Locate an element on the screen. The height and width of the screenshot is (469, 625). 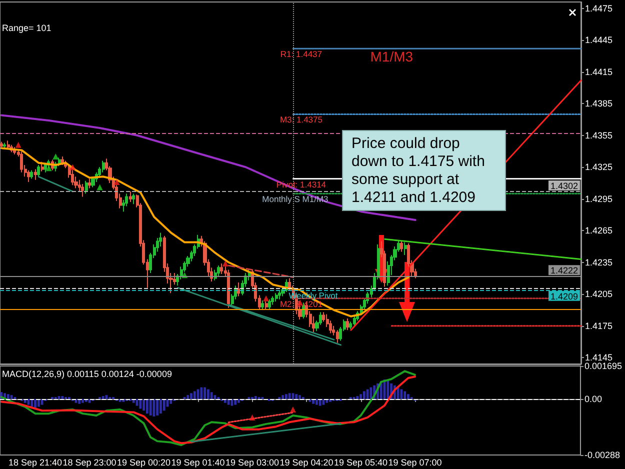
y-tick-label: 1.4175 is located at coordinates (599, 325).